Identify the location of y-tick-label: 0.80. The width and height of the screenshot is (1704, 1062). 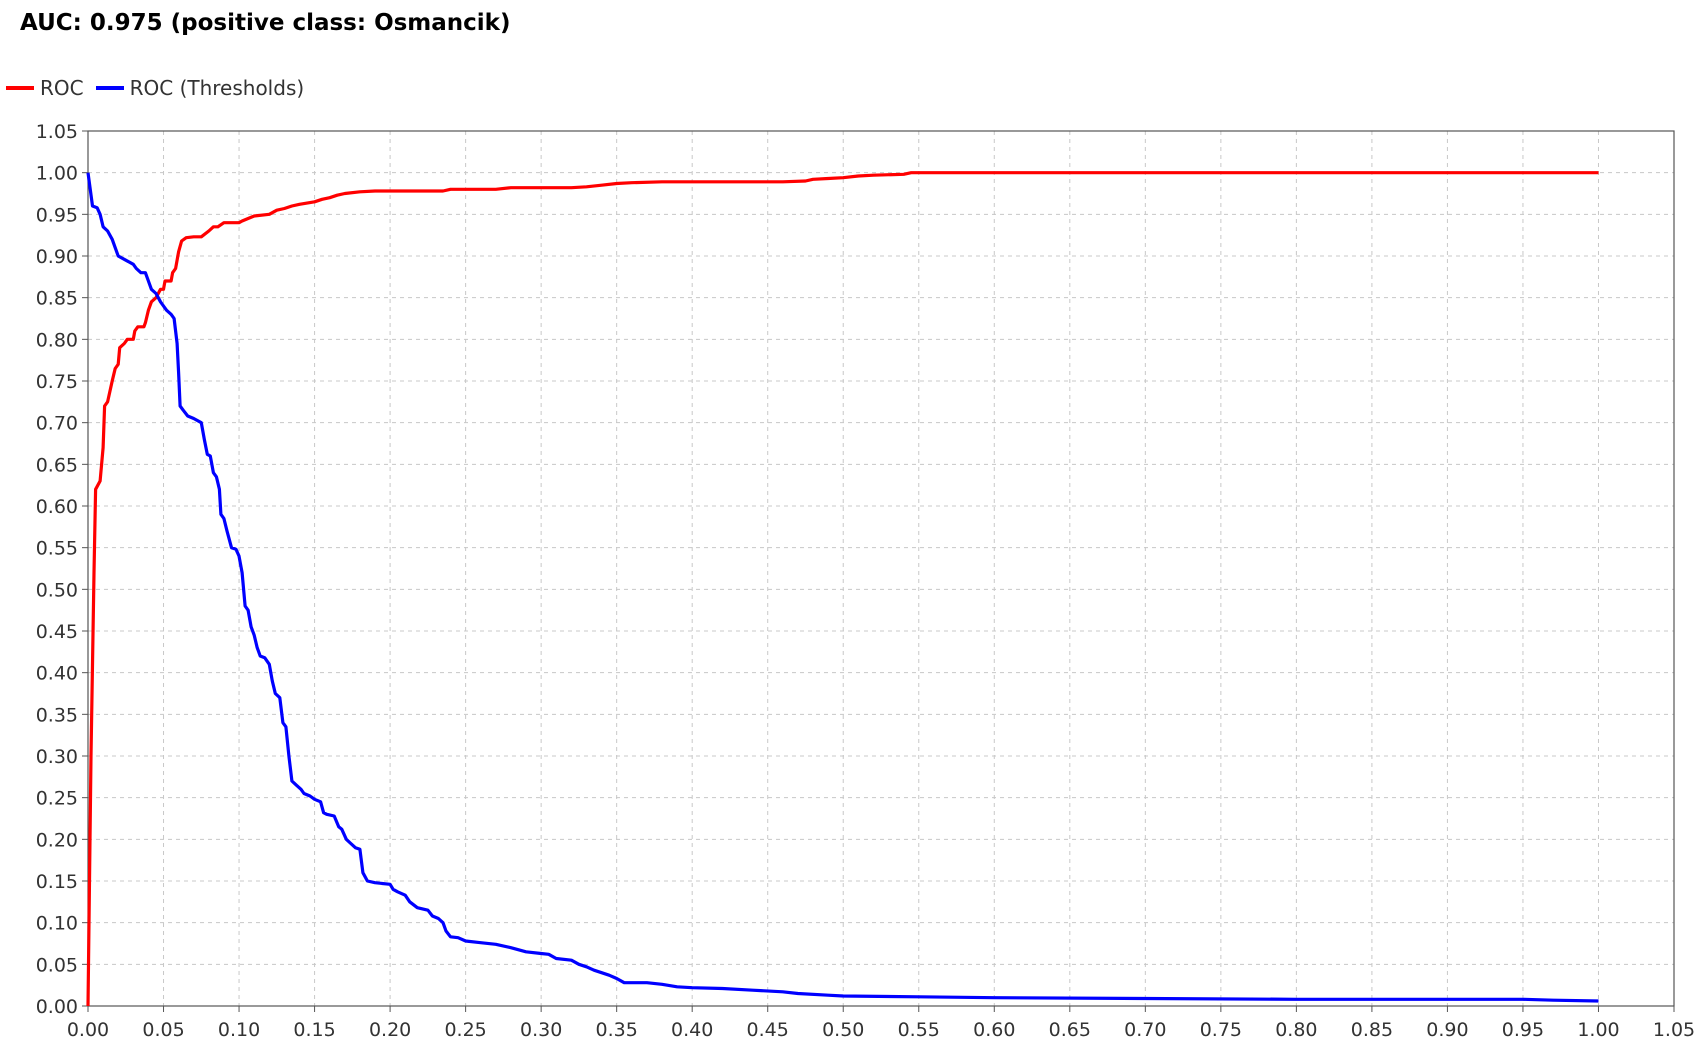
(57, 340).